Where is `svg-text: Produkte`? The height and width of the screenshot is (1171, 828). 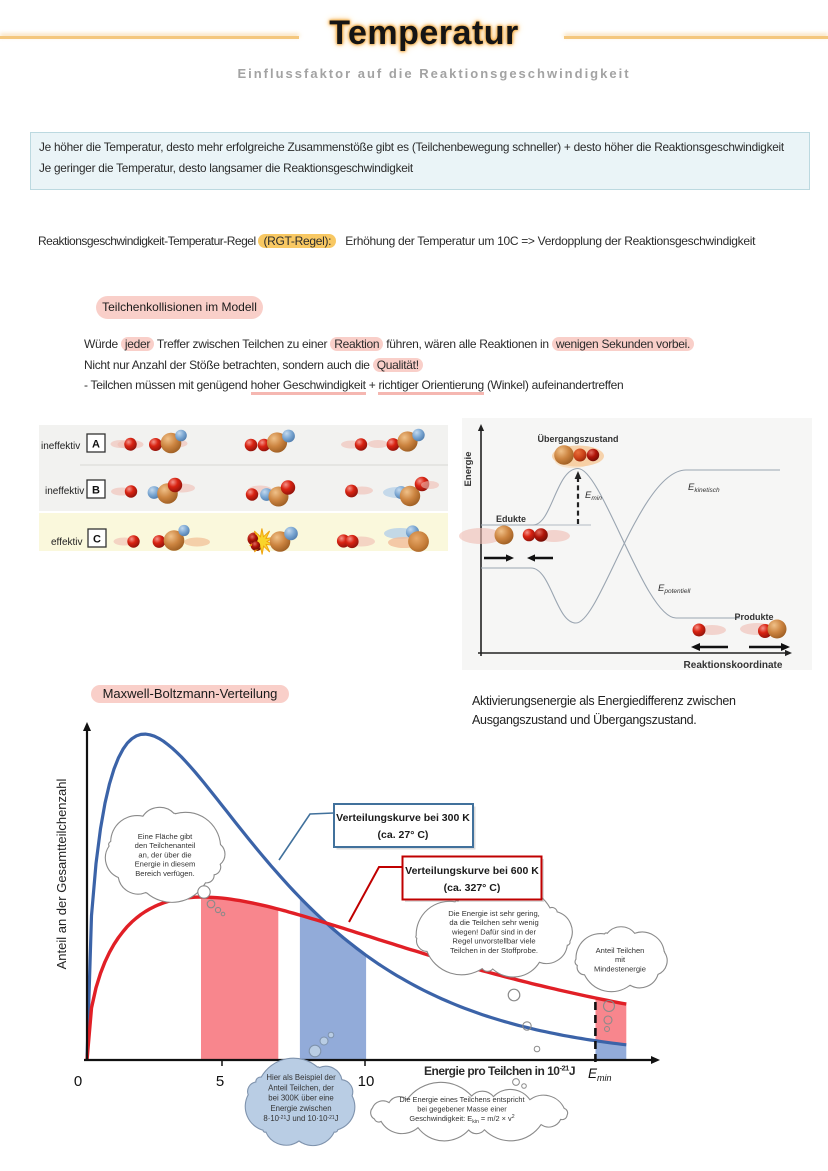 svg-text: Produkte is located at coordinates (753, 617).